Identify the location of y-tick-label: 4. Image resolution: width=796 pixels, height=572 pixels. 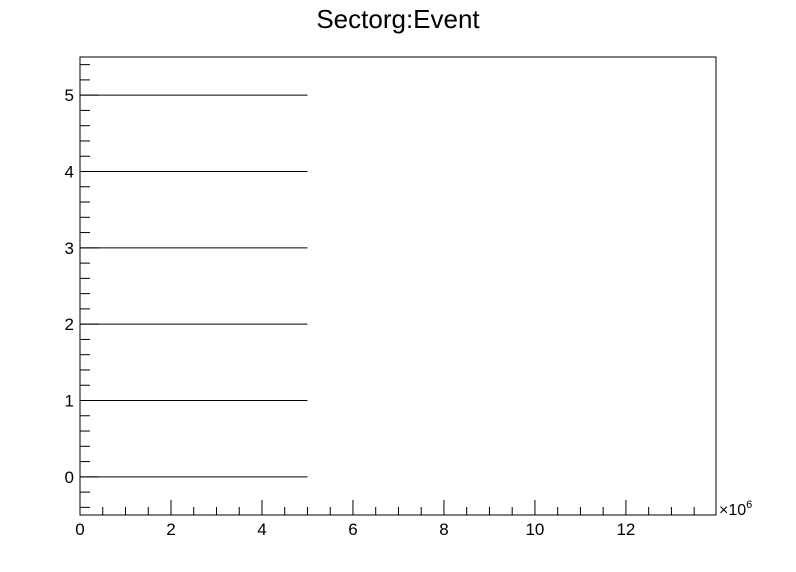
(69, 172).